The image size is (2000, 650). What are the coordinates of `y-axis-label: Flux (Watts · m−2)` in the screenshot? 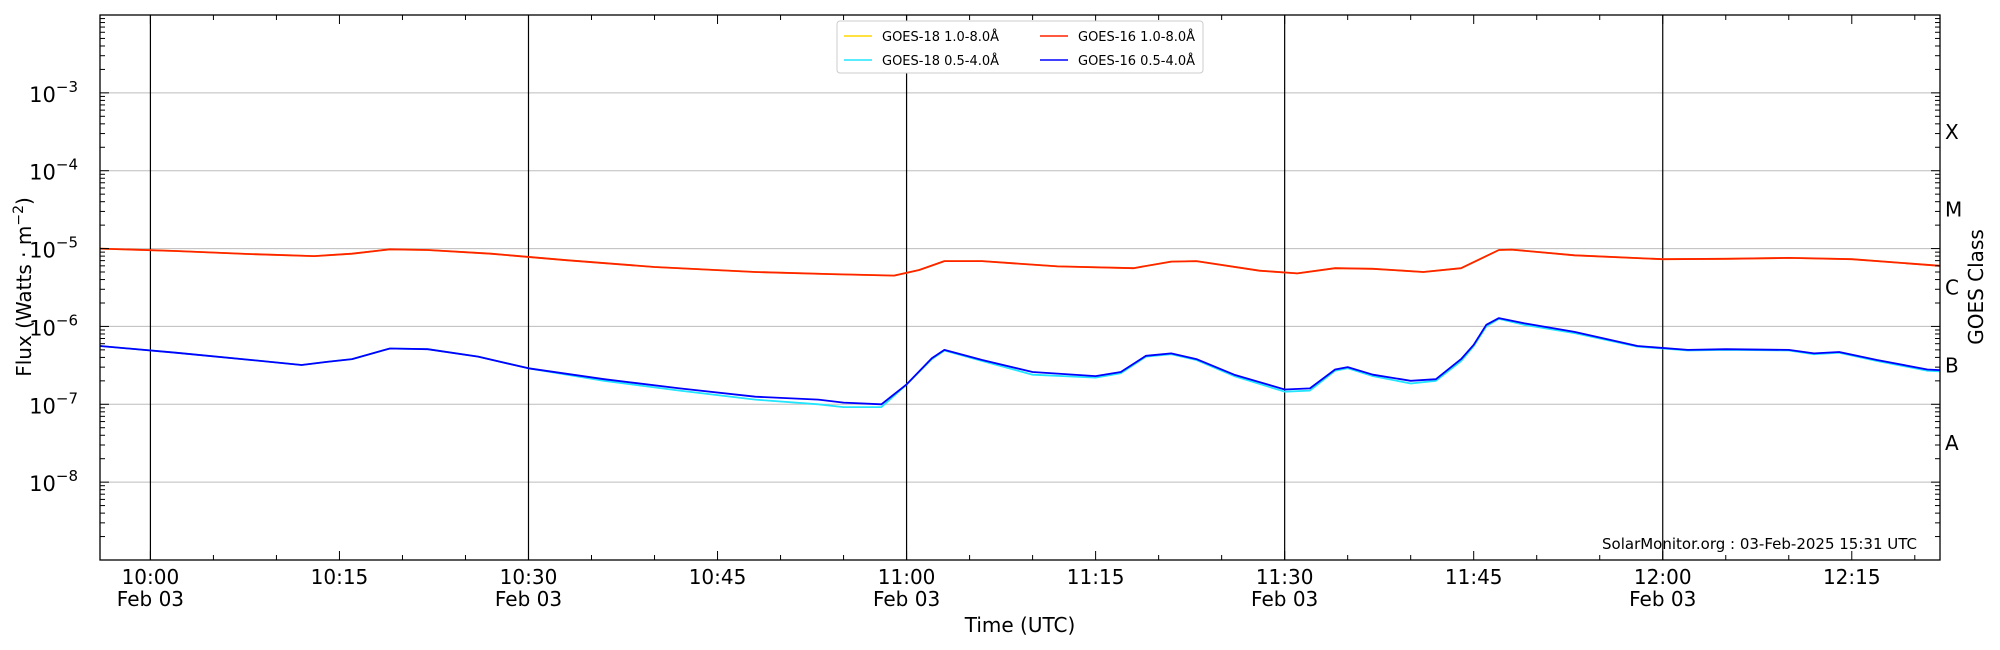 It's located at (23, 287).